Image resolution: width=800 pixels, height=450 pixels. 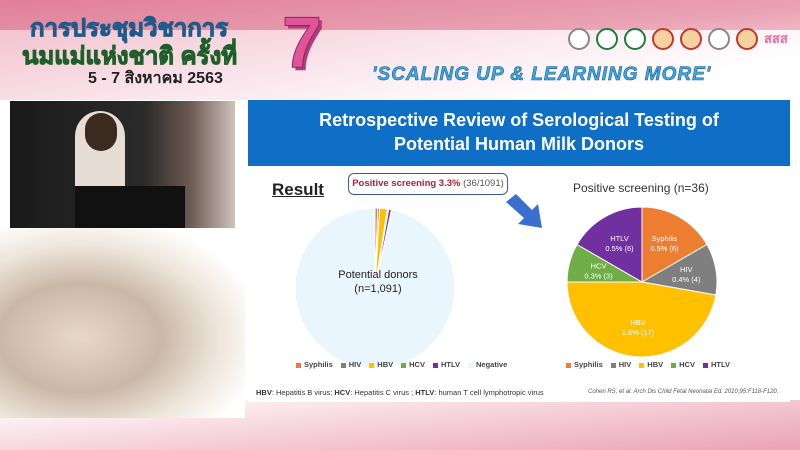 I want to click on donors-pie-legend: Syphilis HIV HBV HCV HTLV Negative, so click(x=401, y=364).